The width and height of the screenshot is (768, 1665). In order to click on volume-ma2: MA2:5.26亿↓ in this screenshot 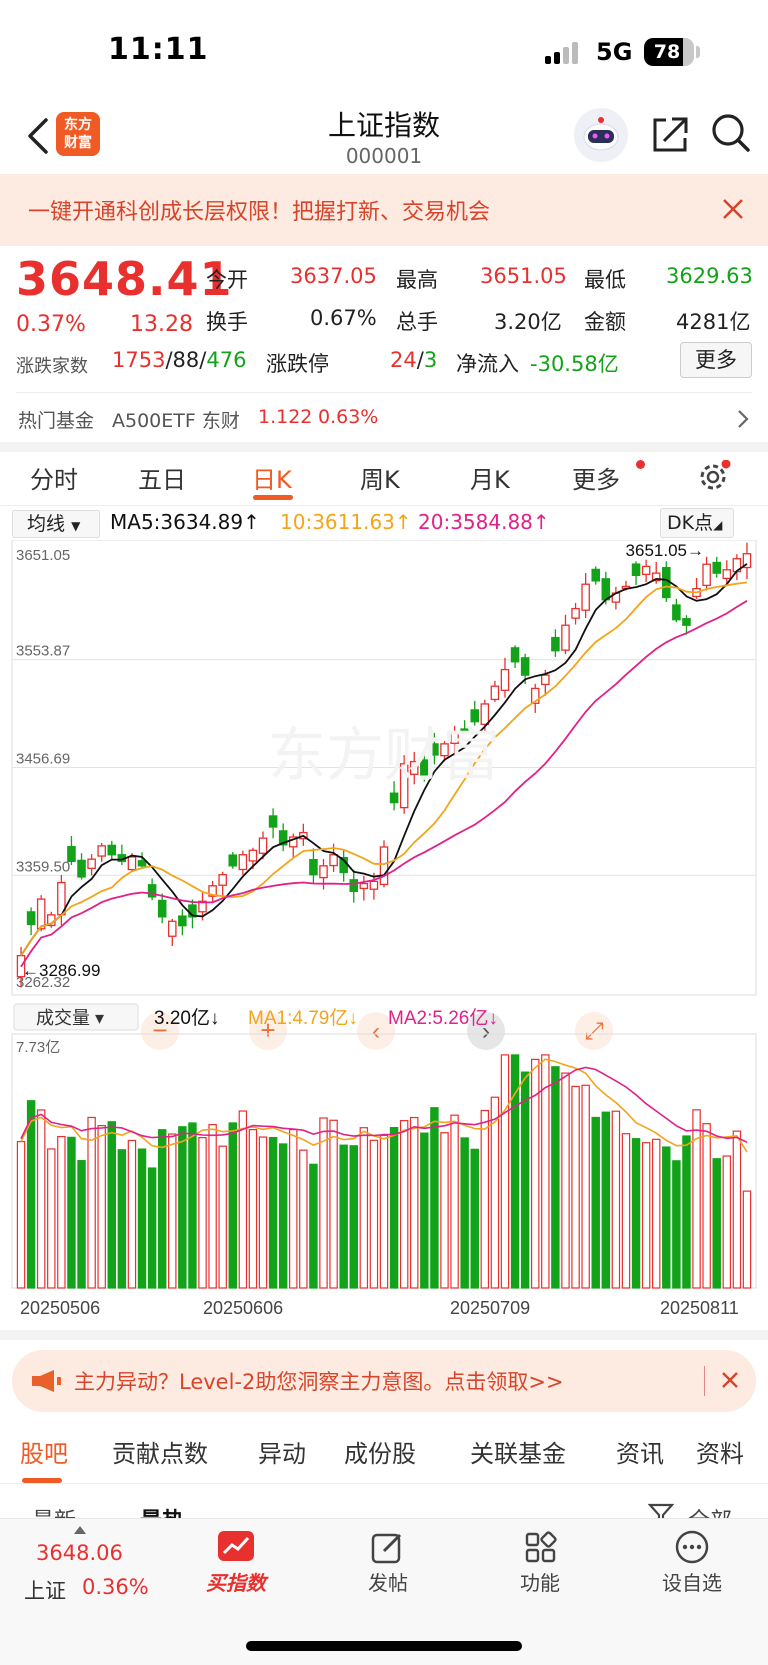, I will do `click(443, 1018)`.